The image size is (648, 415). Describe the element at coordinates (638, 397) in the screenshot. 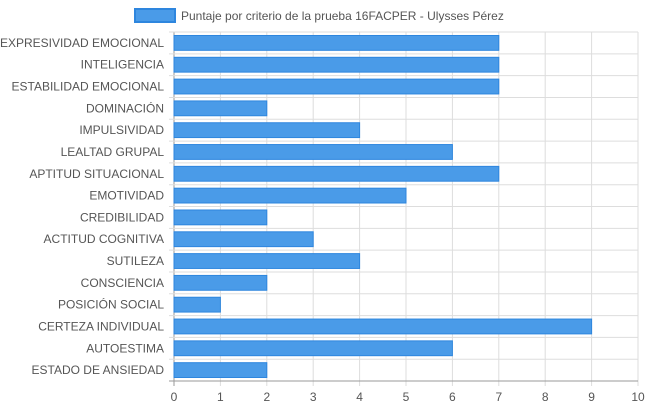

I see `x-tick-label: 10` at that location.